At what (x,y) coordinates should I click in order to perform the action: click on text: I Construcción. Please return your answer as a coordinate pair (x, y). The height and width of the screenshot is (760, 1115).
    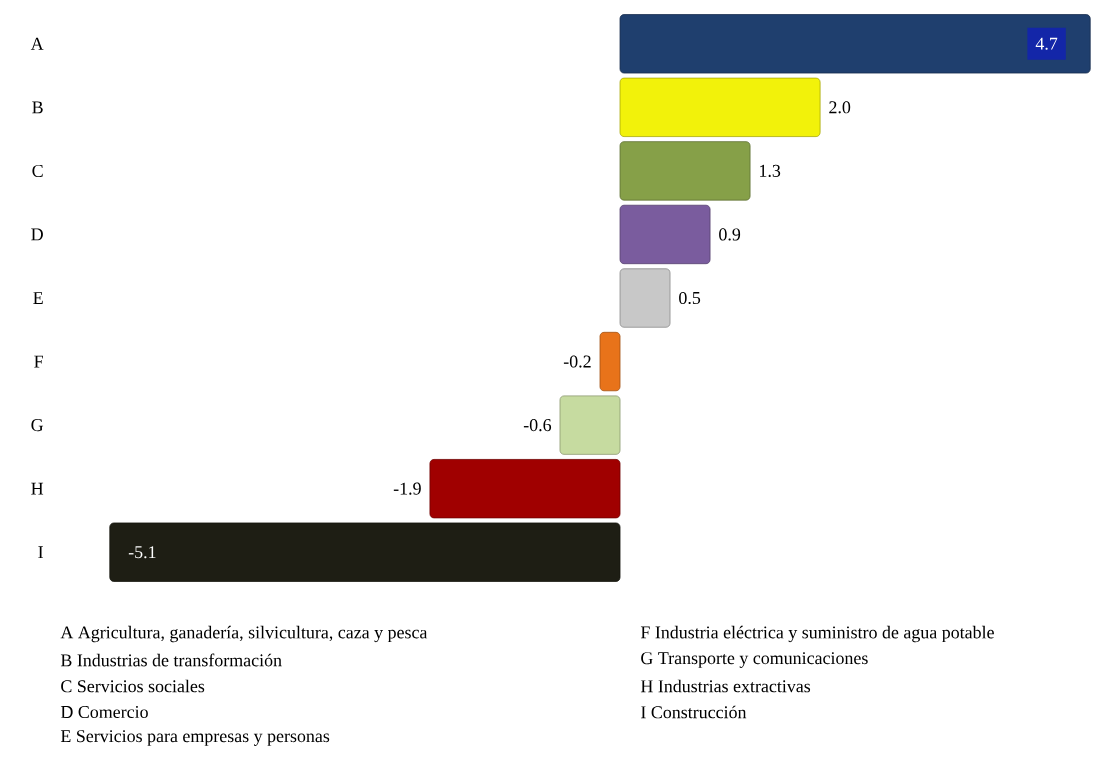
    Looking at the image, I should click on (694, 712).